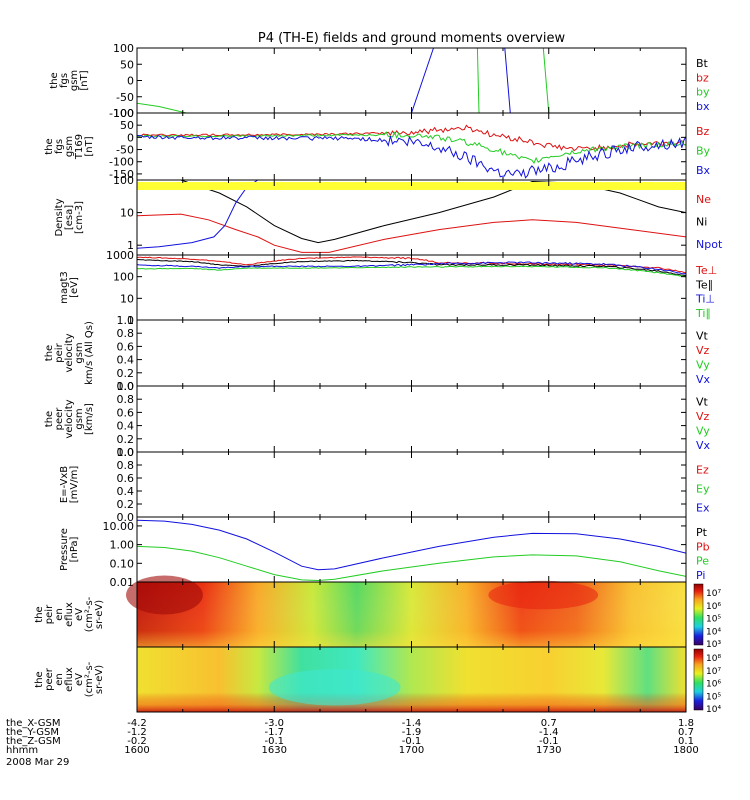 This screenshot has width=750, height=800. I want to click on y-tick-label: 0, so click(130, 81).